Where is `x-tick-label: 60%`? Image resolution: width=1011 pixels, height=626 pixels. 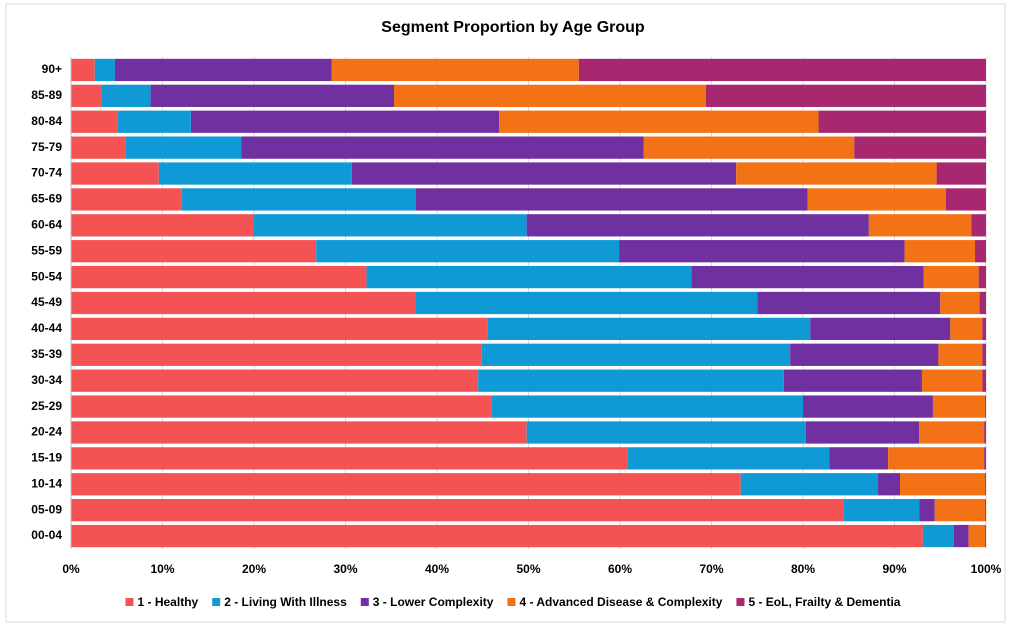
x-tick-label: 60% is located at coordinates (620, 569).